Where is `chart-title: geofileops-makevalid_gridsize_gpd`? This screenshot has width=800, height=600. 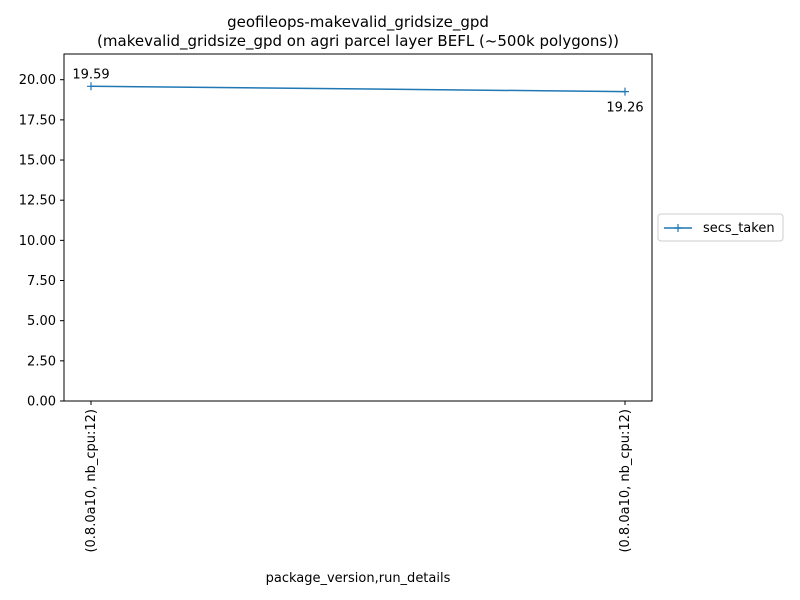 chart-title: geofileops-makevalid_gridsize_gpd is located at coordinates (358, 22).